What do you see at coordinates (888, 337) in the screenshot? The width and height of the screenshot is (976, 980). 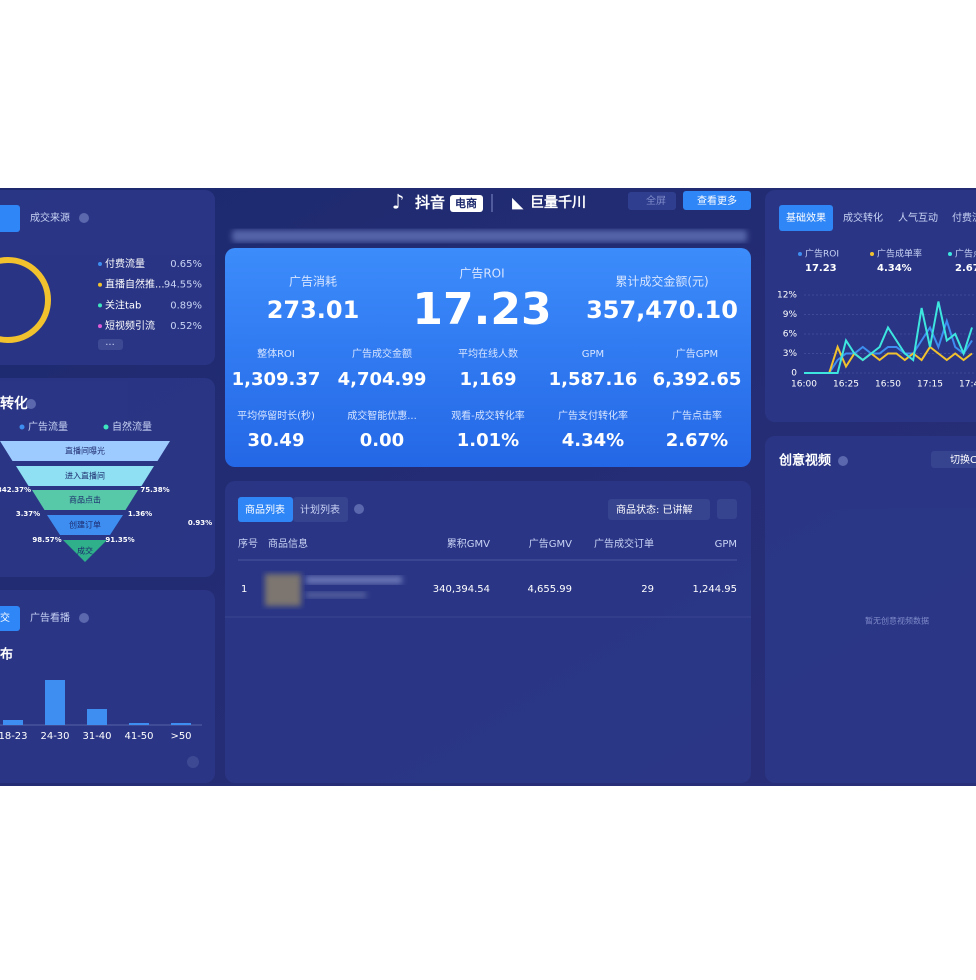 I see `line-series` at bounding box center [888, 337].